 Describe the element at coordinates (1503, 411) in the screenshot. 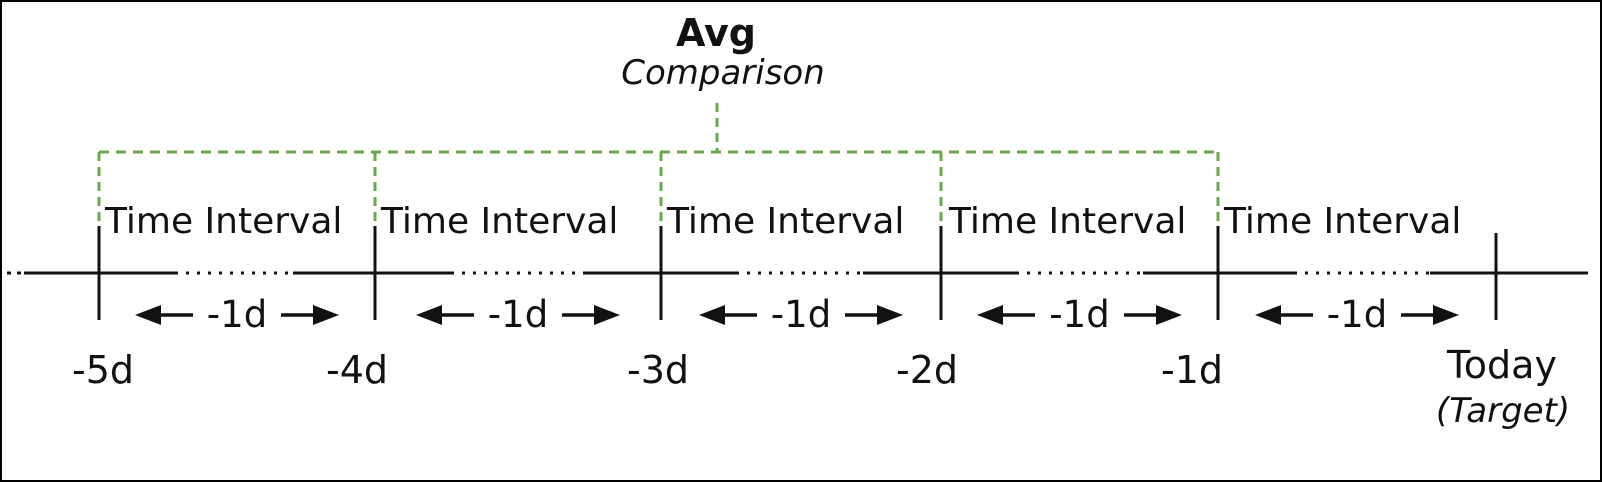

I see `tick-sublabel-target: (Target)` at that location.